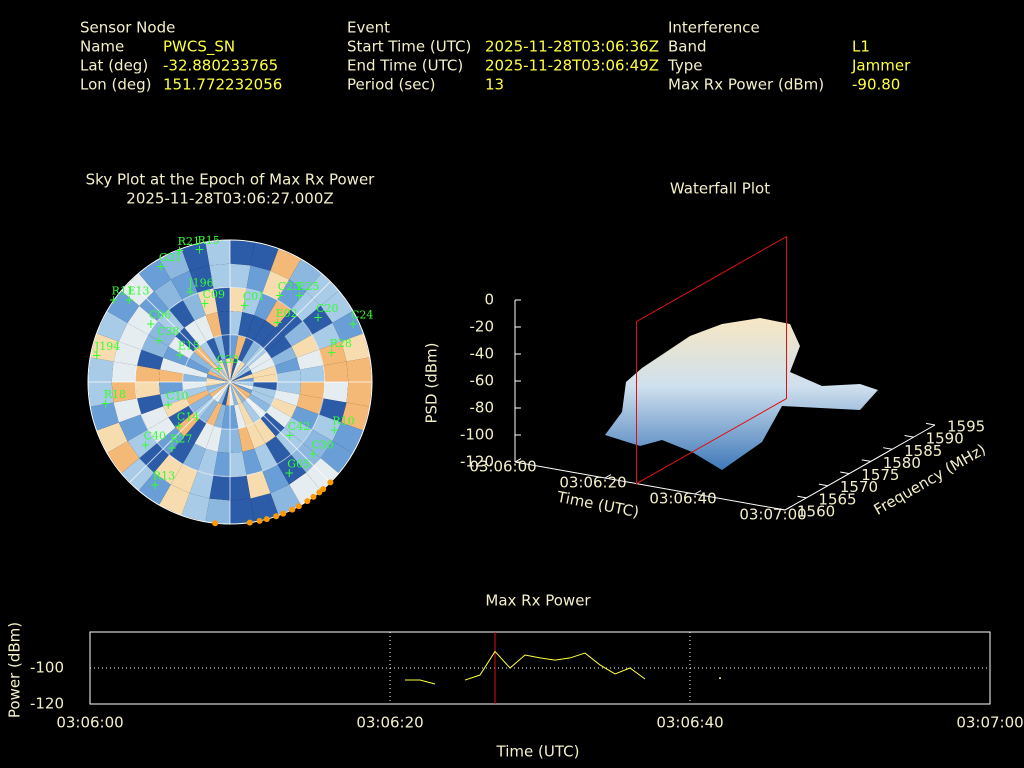 The image size is (1024, 768). What do you see at coordinates (115, 394) in the screenshot?
I see `sat-label: R18` at bounding box center [115, 394].